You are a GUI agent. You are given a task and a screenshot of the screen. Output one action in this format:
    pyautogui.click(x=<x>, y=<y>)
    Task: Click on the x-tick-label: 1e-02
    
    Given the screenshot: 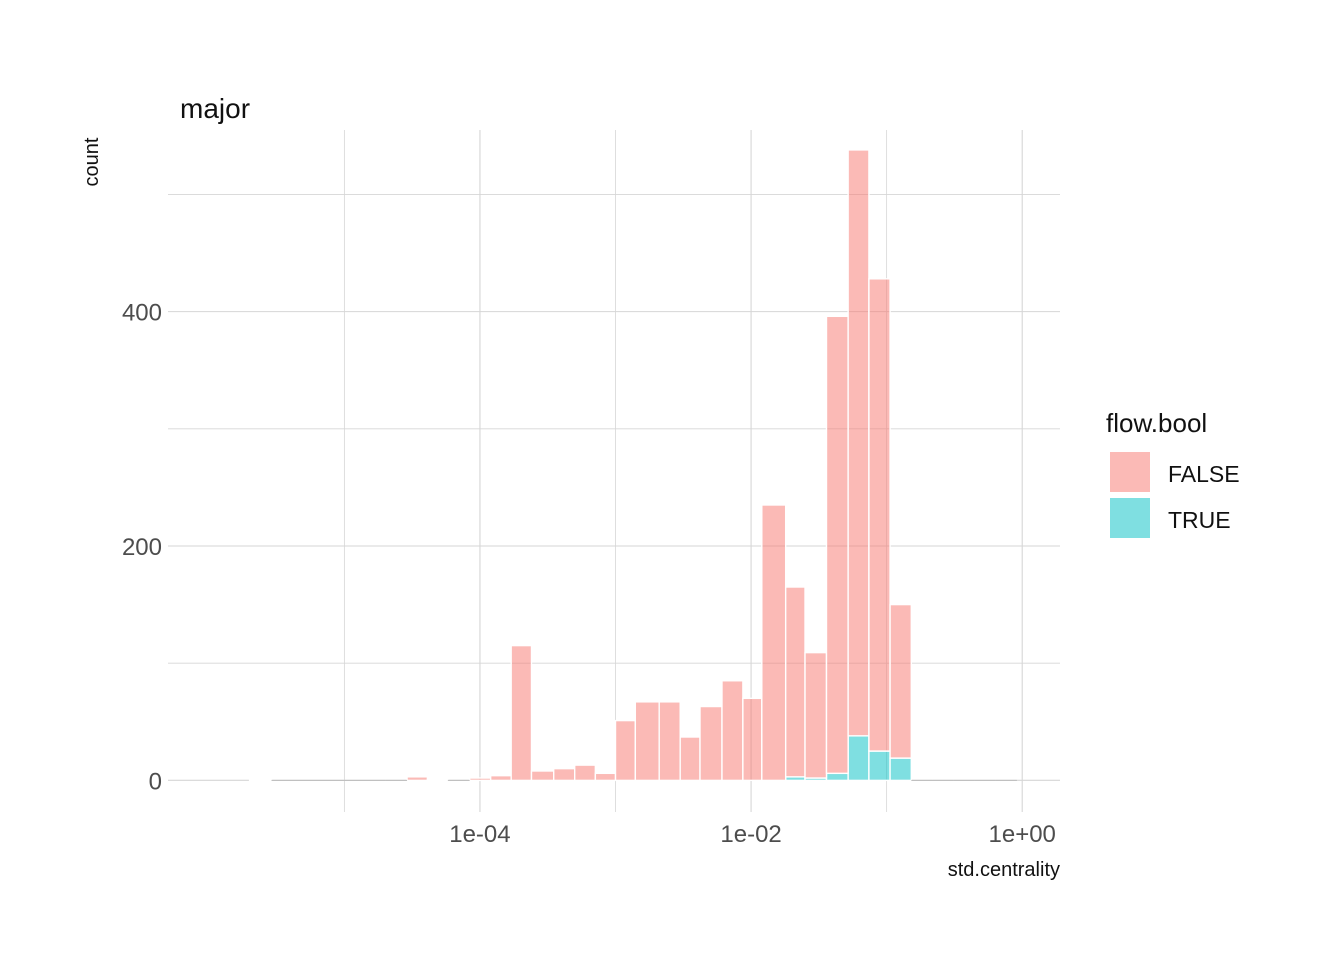 What is the action you would take?
    pyautogui.click(x=750, y=834)
    